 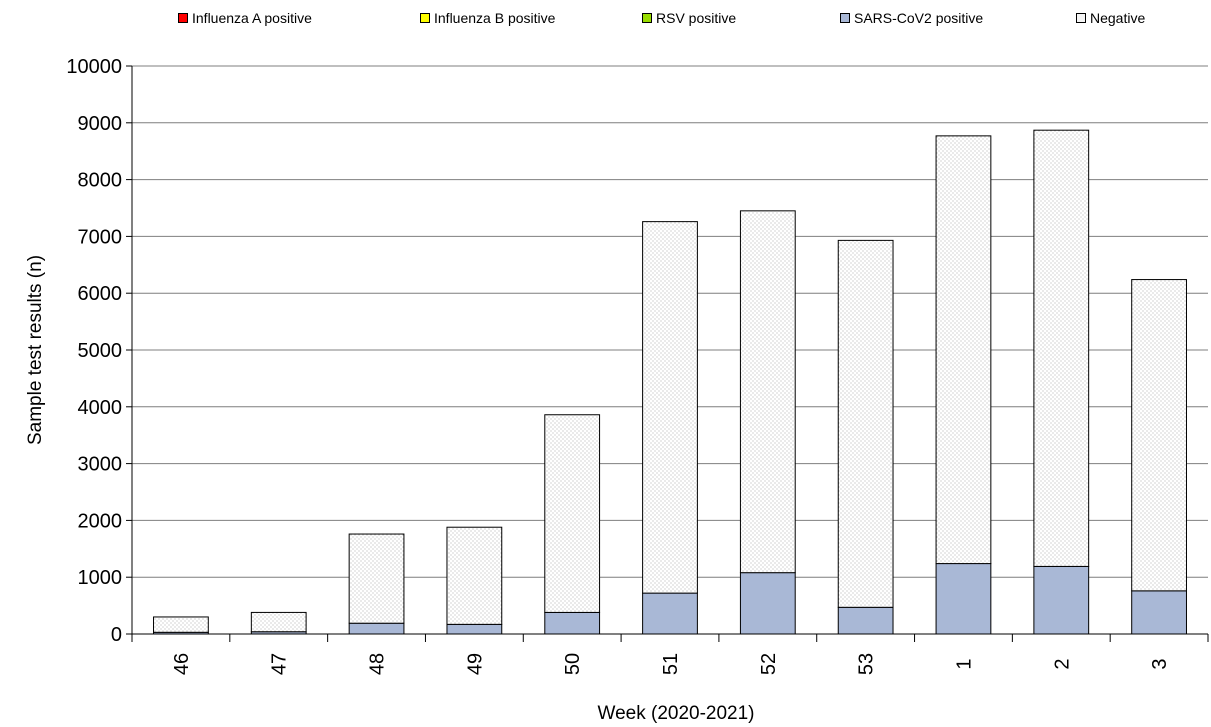 What do you see at coordinates (378, 664) in the screenshot?
I see `x-tick-label: 48` at bounding box center [378, 664].